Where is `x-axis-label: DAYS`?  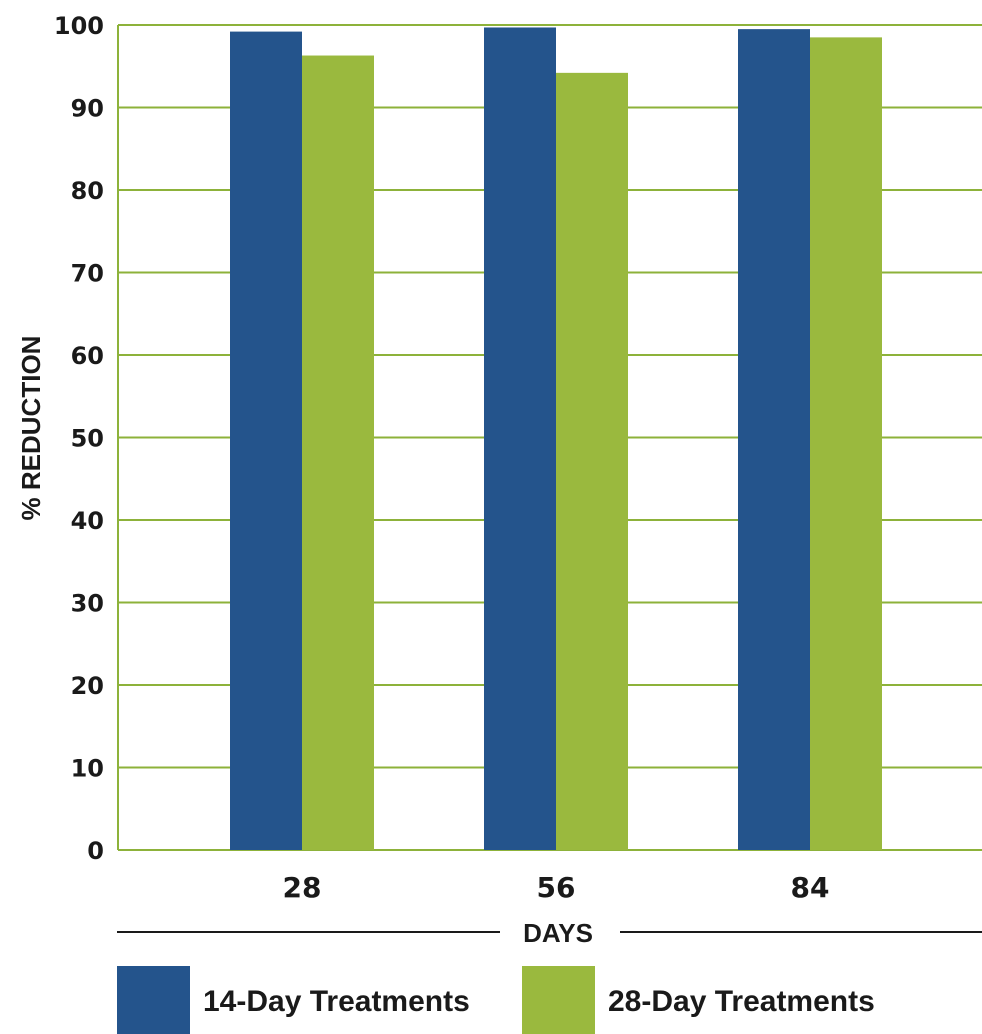
x-axis-label: DAYS is located at coordinates (558, 933).